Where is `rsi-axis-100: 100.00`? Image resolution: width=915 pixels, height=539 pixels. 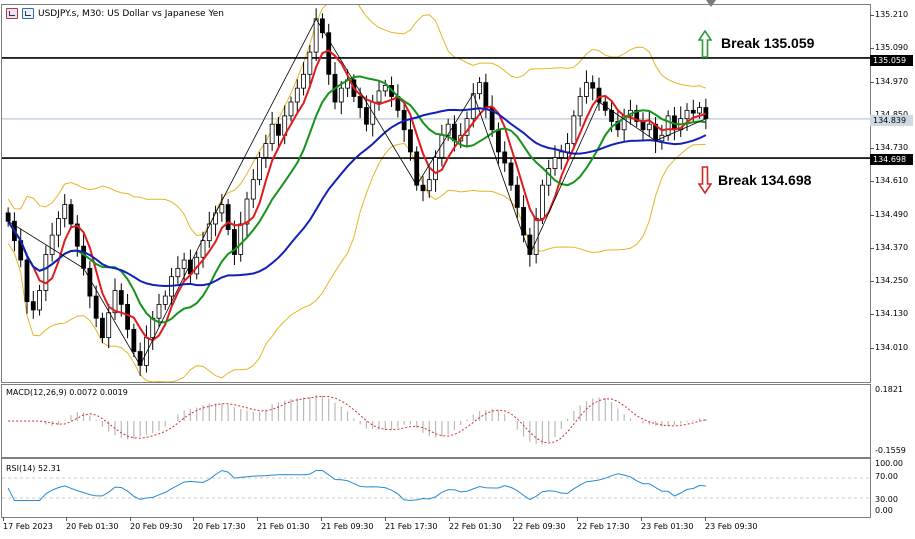
rsi-axis-100: 100.00 is located at coordinates (889, 463).